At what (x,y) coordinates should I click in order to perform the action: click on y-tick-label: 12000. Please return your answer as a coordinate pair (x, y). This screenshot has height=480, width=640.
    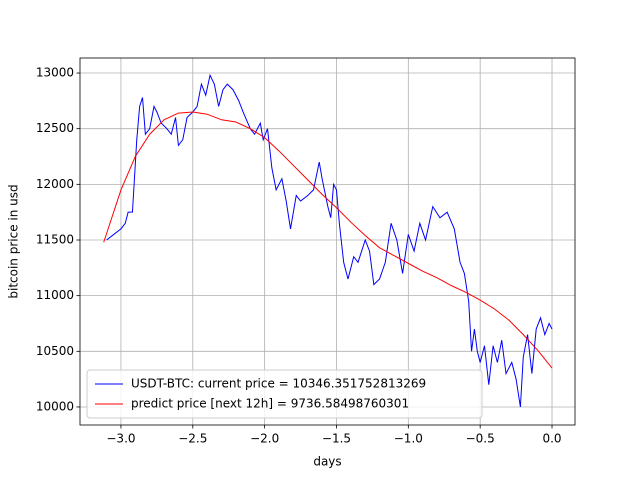
    Looking at the image, I should click on (55, 184).